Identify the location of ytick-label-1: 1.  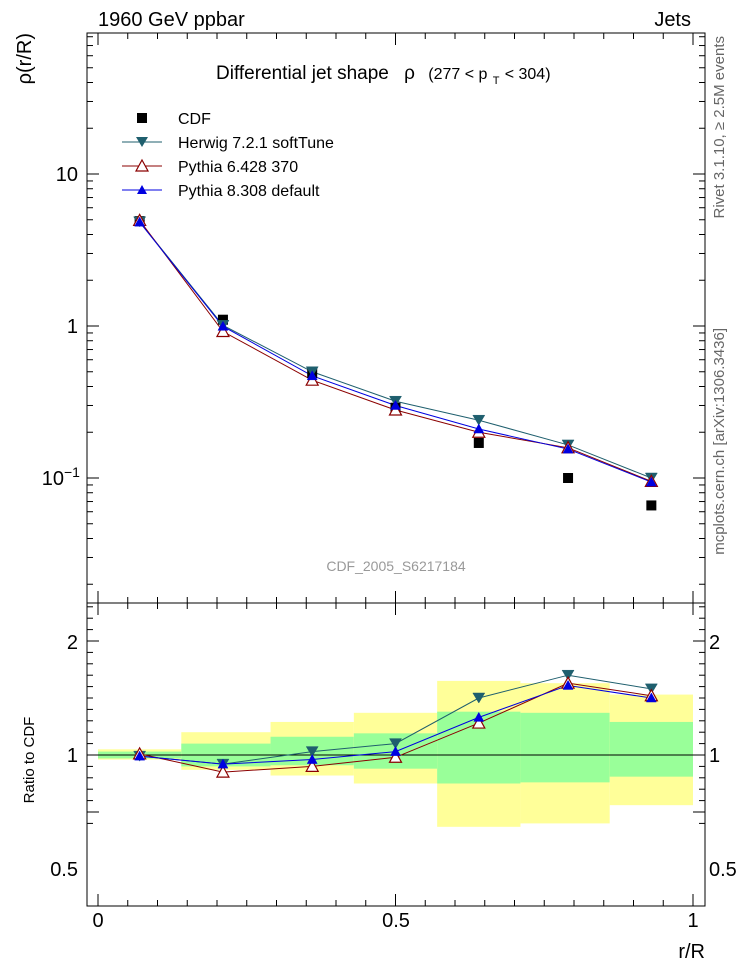
(72, 327).